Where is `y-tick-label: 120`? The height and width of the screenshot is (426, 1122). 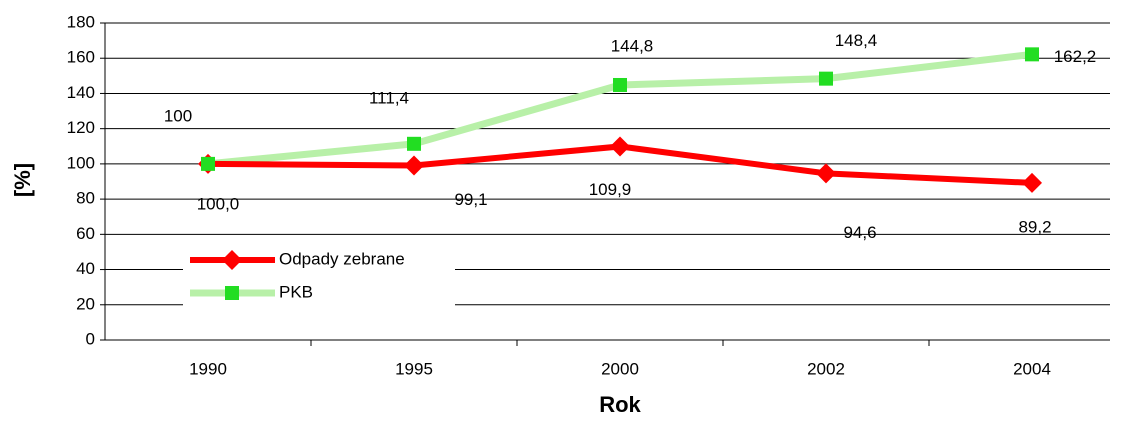
y-tick-label: 120 is located at coordinates (81, 127).